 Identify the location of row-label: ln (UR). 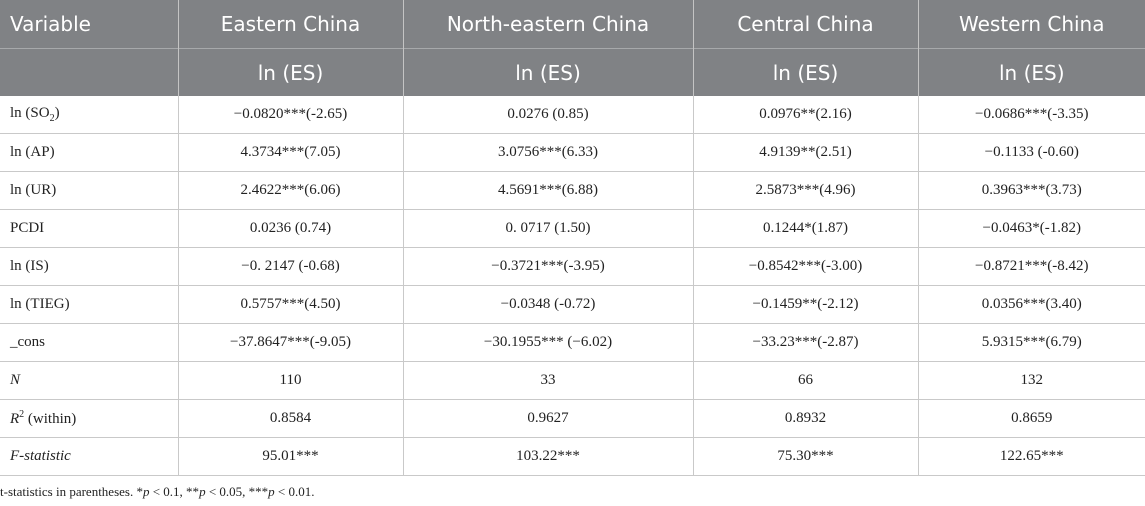
(89, 190).